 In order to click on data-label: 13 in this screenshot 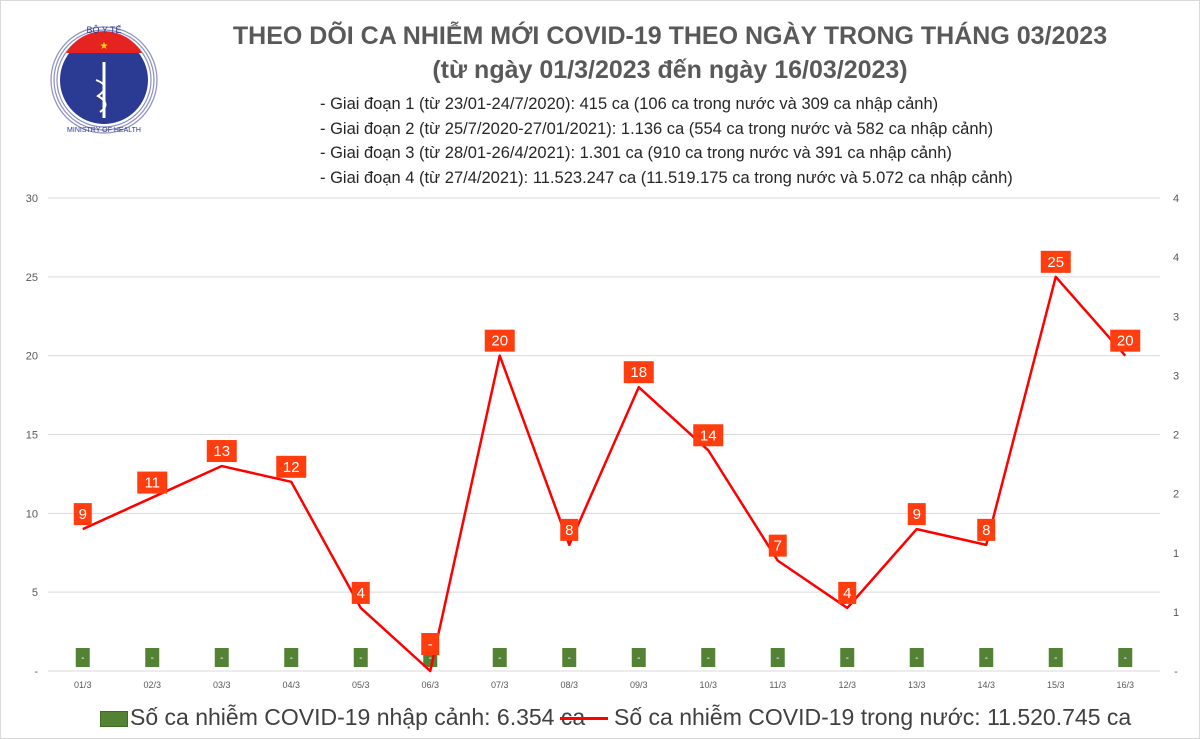, I will do `click(221, 451)`.